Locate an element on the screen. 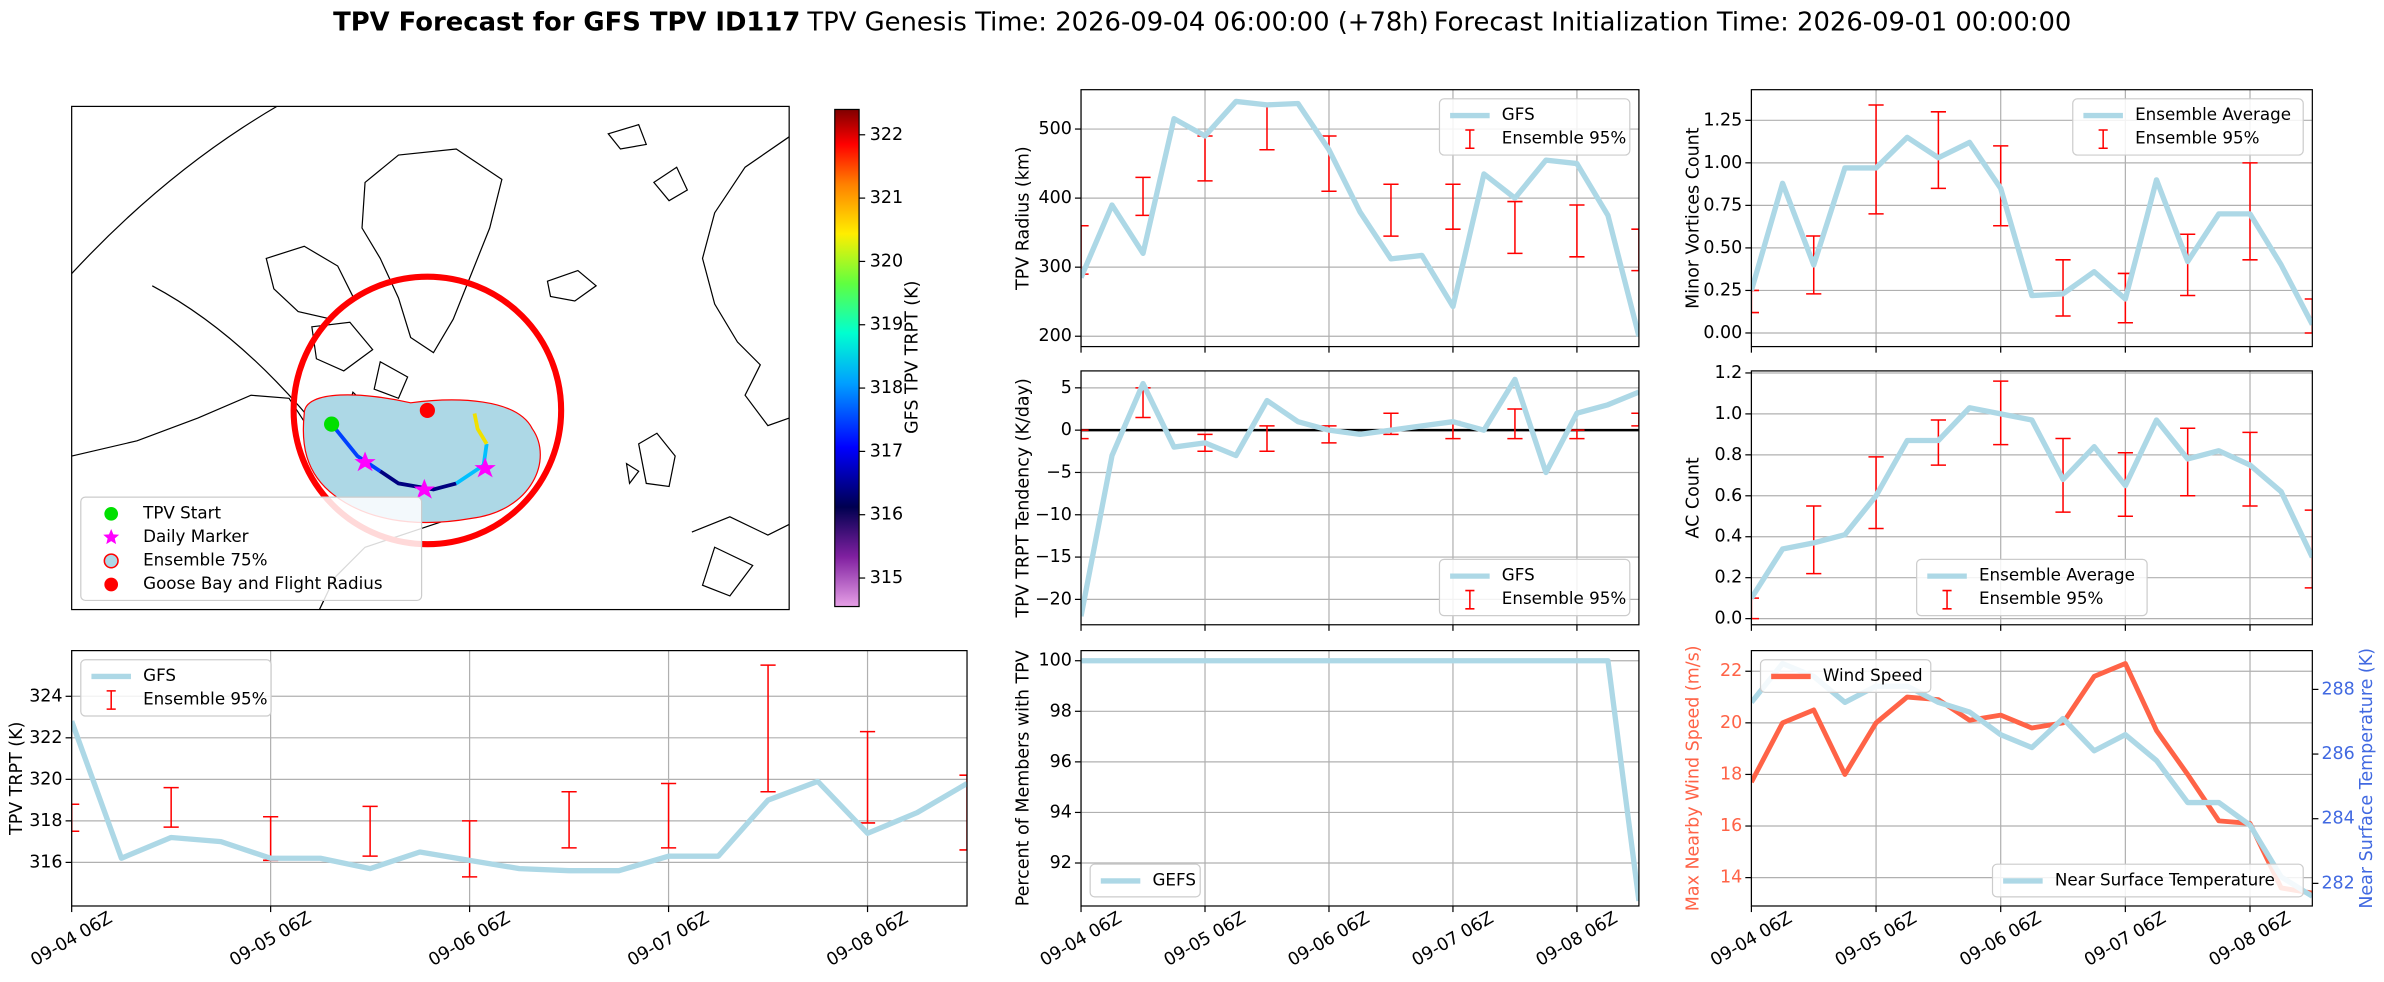  y-tick-label: 0.25 is located at coordinates (1722, 290).